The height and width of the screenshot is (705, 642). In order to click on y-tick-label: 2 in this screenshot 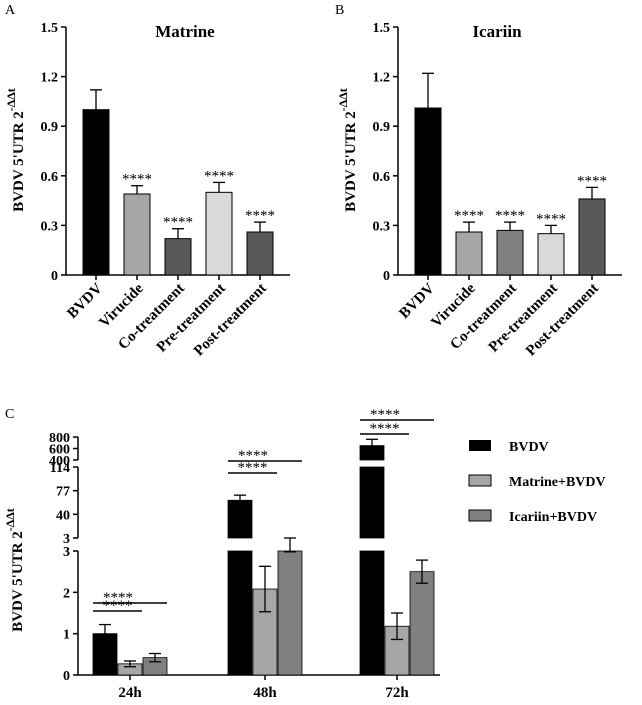, I will do `click(66, 593)`.